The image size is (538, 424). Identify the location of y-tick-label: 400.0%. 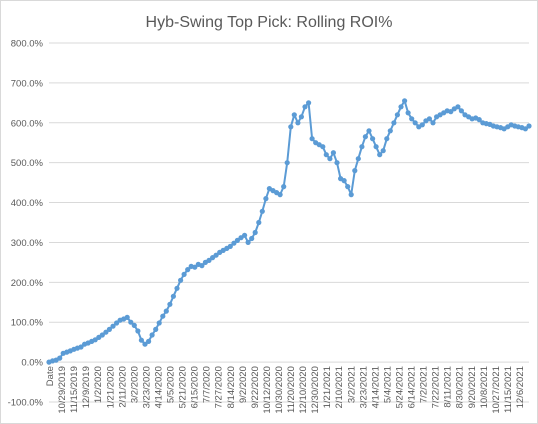
(27, 203).